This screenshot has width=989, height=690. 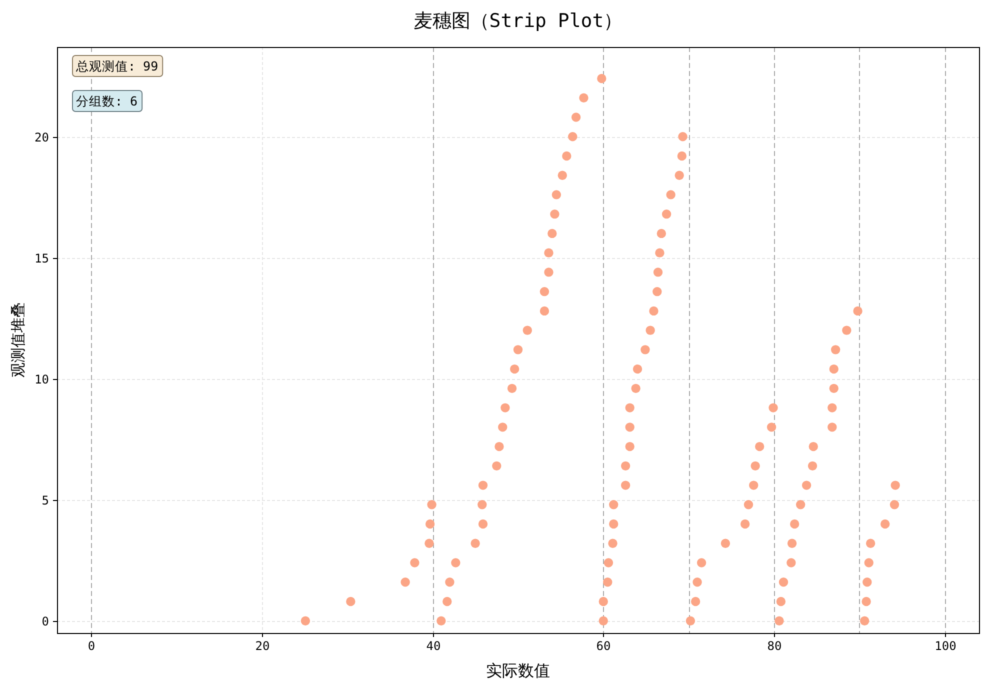 What do you see at coordinates (518, 21) in the screenshot?
I see `chart-title: 麦穗图（Strip Plot）` at bounding box center [518, 21].